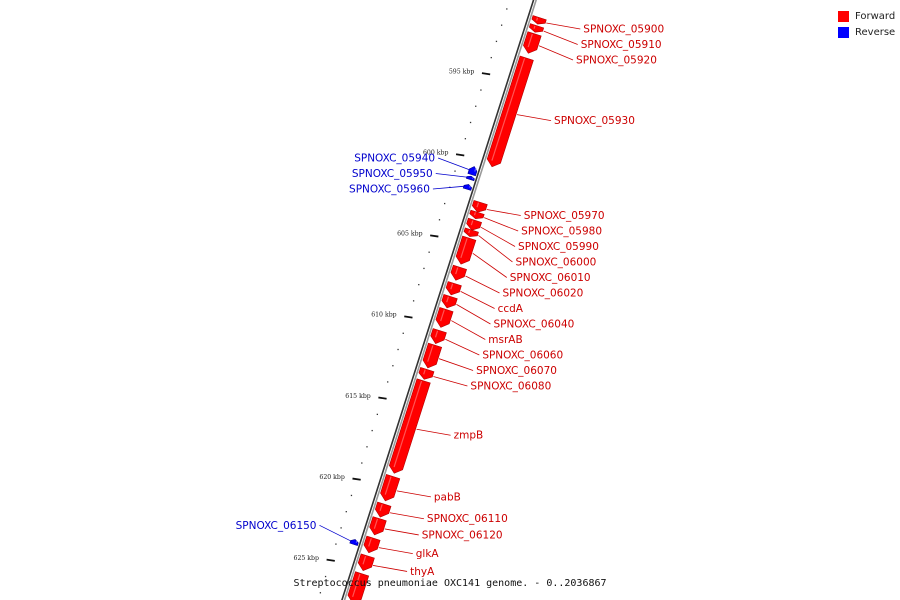  Describe the element at coordinates (409, 234) in the screenshot. I see `tick-label: 605 kbp` at that location.